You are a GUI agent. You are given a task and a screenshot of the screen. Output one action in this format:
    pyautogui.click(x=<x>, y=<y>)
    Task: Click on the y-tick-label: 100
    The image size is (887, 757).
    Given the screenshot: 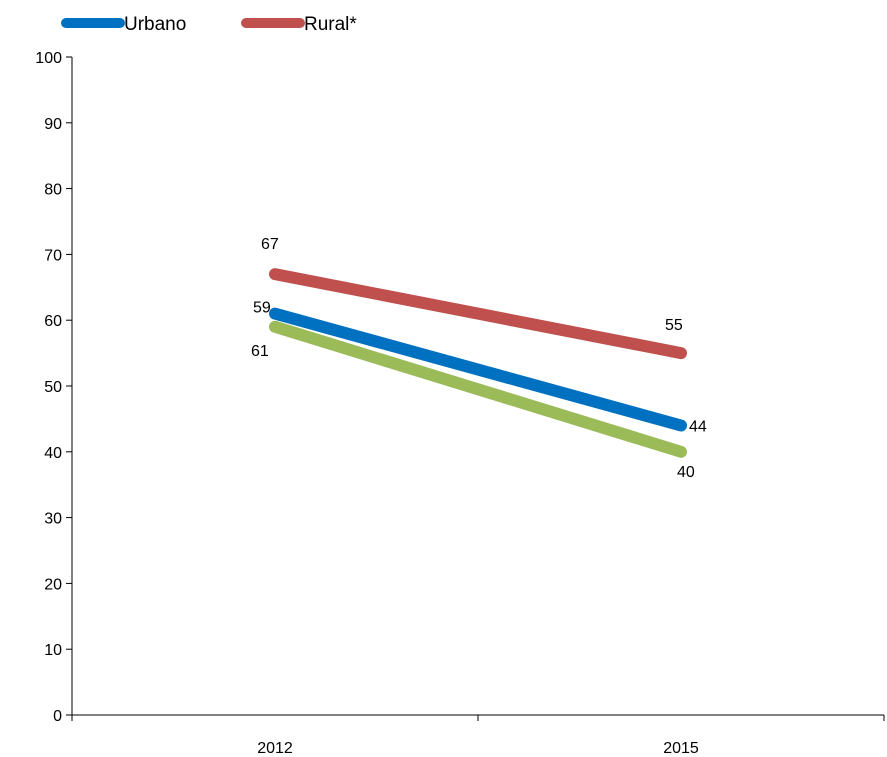 What is the action you would take?
    pyautogui.click(x=48, y=58)
    